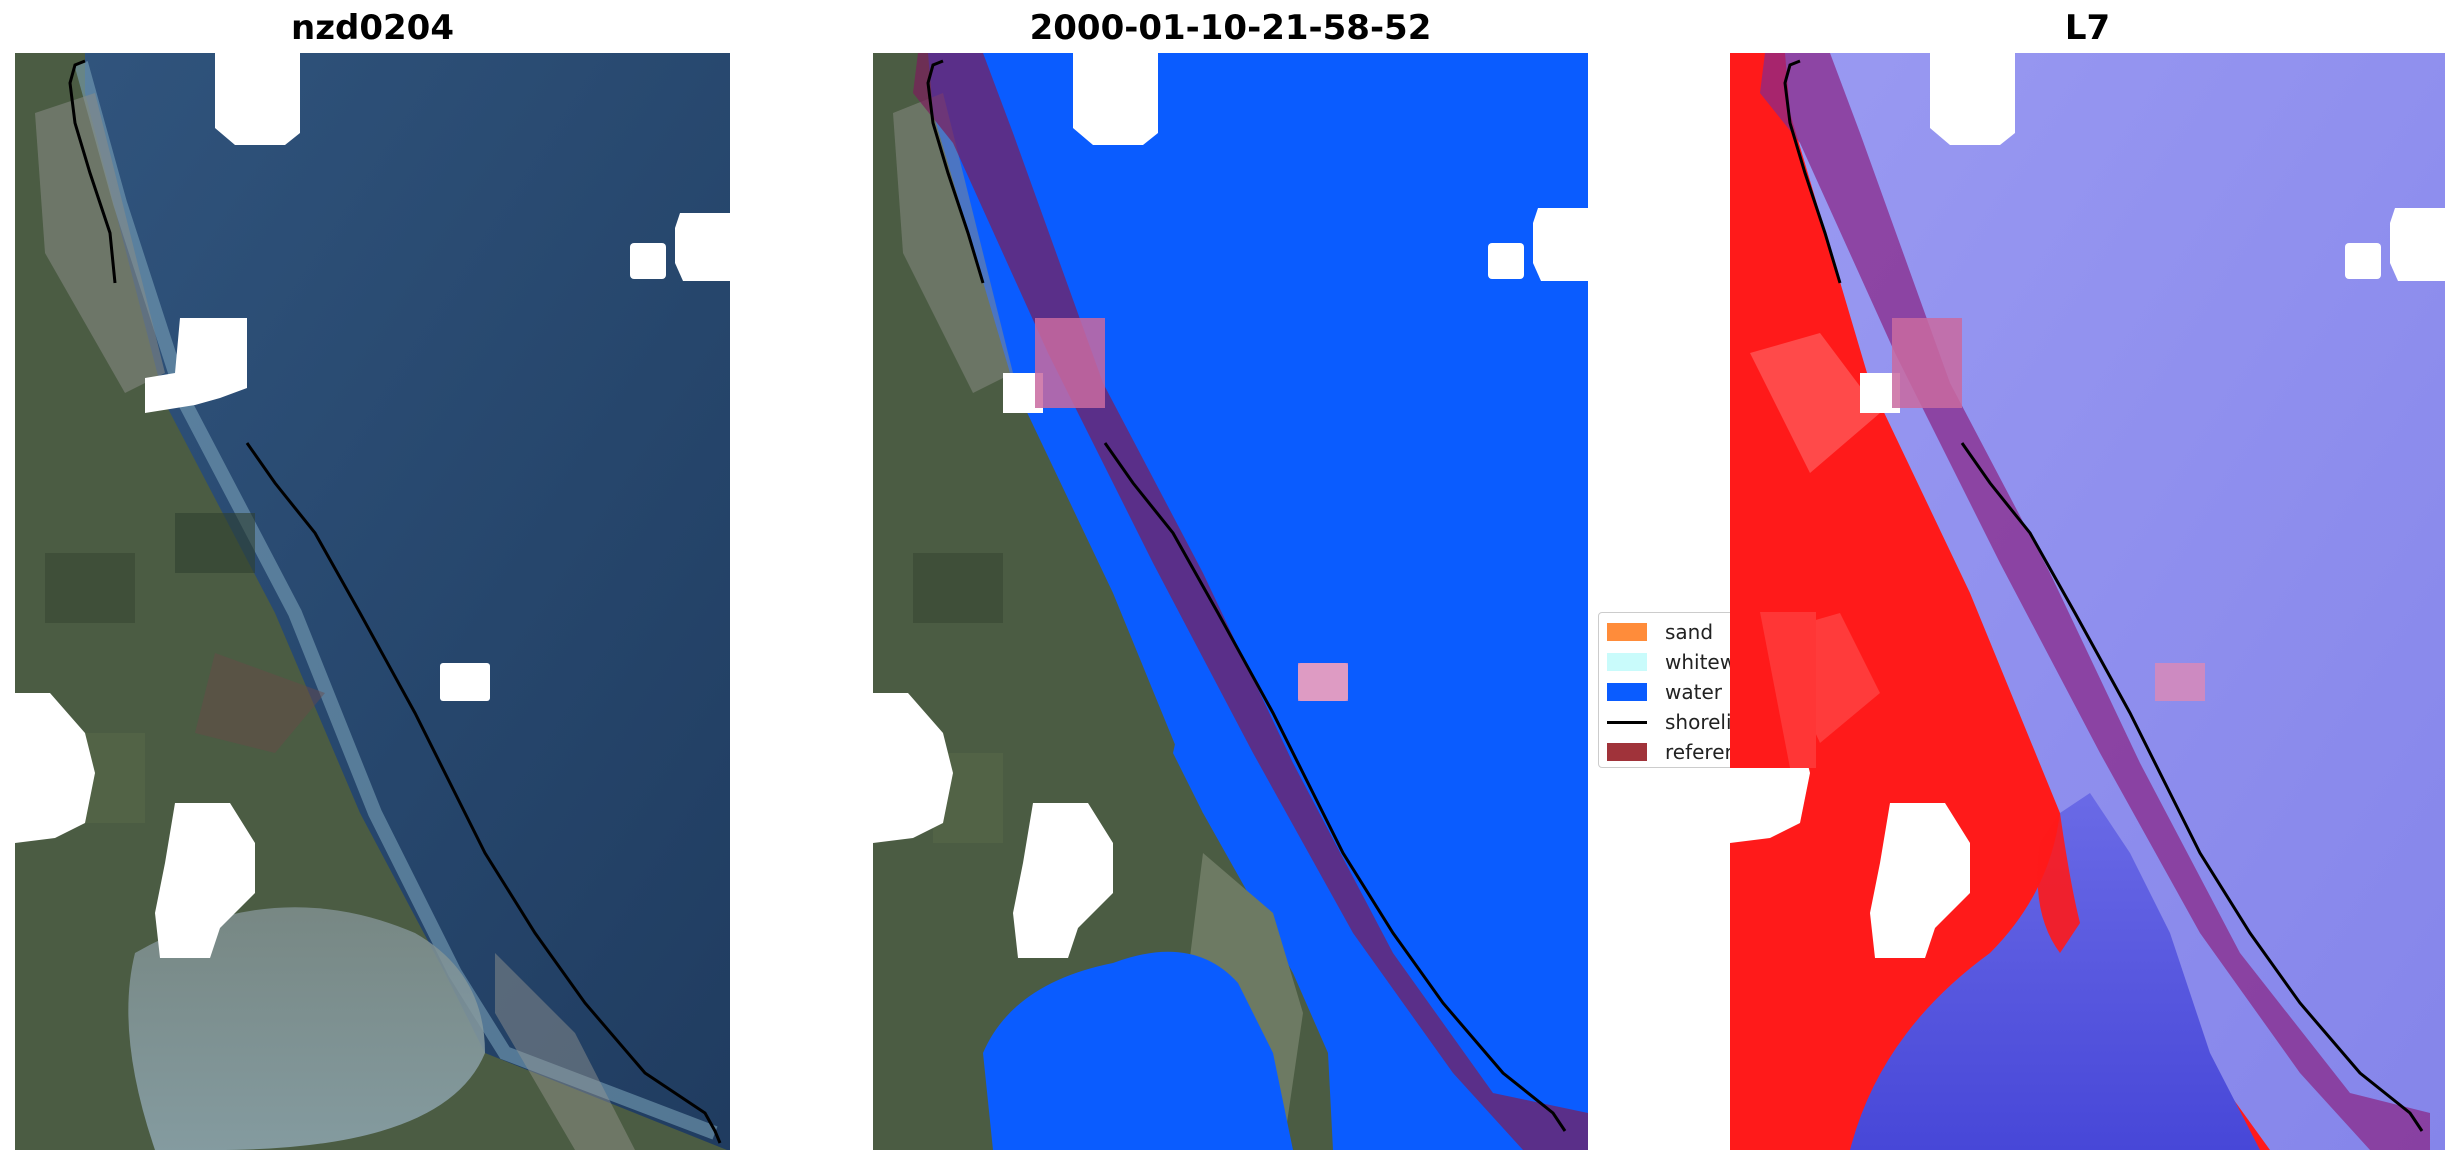  What do you see at coordinates (1693, 692) in the screenshot?
I see `legend-label: water` at bounding box center [1693, 692].